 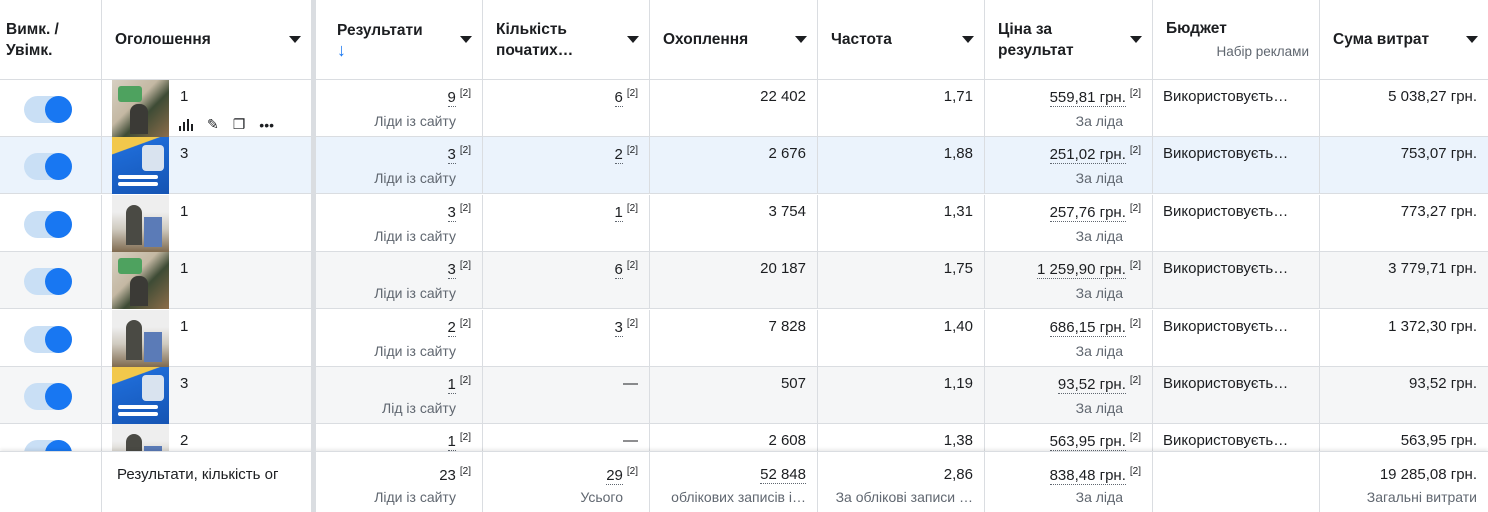 What do you see at coordinates (626, 155) in the screenshot?
I see `starts-value: 2 [2]` at bounding box center [626, 155].